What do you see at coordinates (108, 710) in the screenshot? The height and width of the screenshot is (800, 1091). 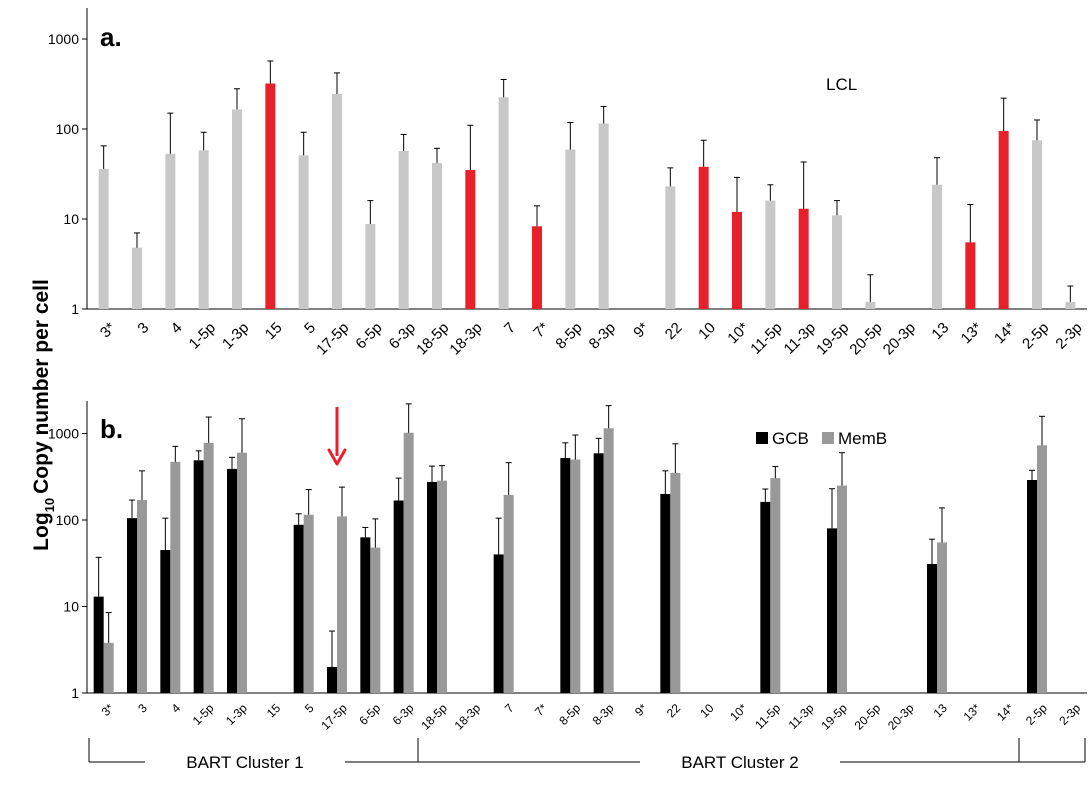 I see `panel-b-x-label-0: 3*` at bounding box center [108, 710].